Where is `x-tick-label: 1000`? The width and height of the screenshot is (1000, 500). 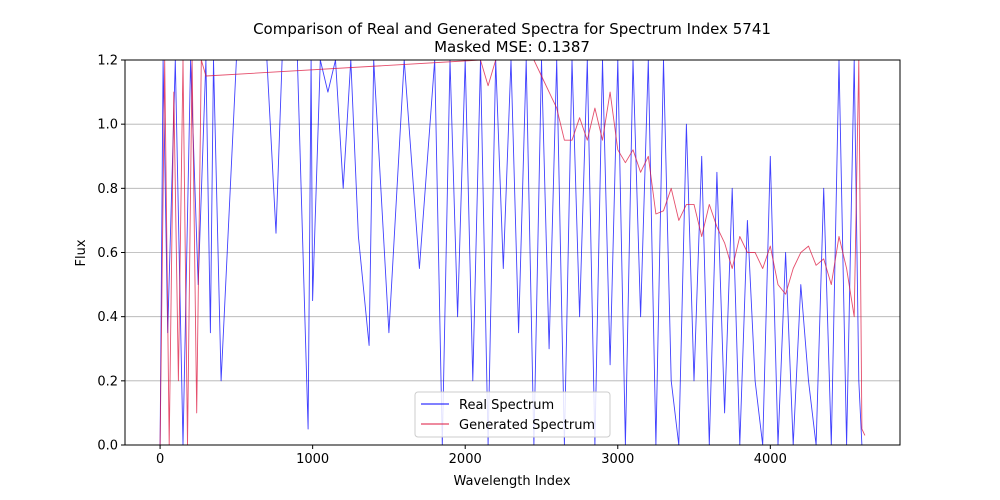
x-tick-label: 1000 is located at coordinates (312, 459).